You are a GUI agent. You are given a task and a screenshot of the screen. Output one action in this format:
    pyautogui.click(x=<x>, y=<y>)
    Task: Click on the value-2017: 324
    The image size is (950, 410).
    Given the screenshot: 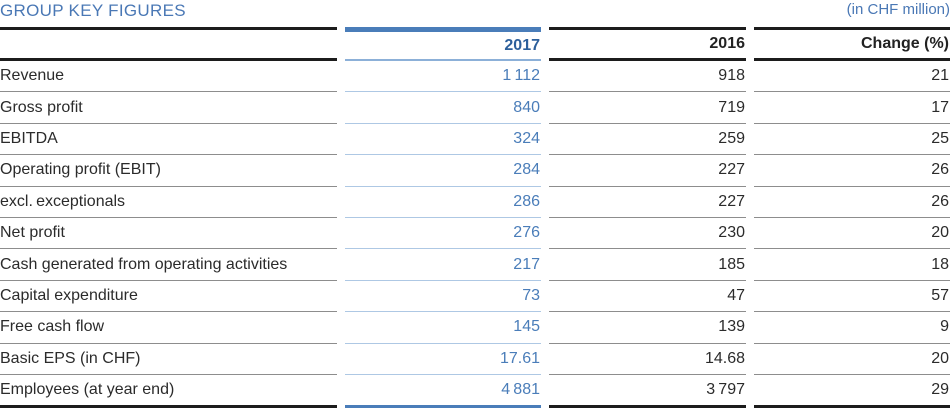 What is the action you would take?
    pyautogui.click(x=443, y=140)
    